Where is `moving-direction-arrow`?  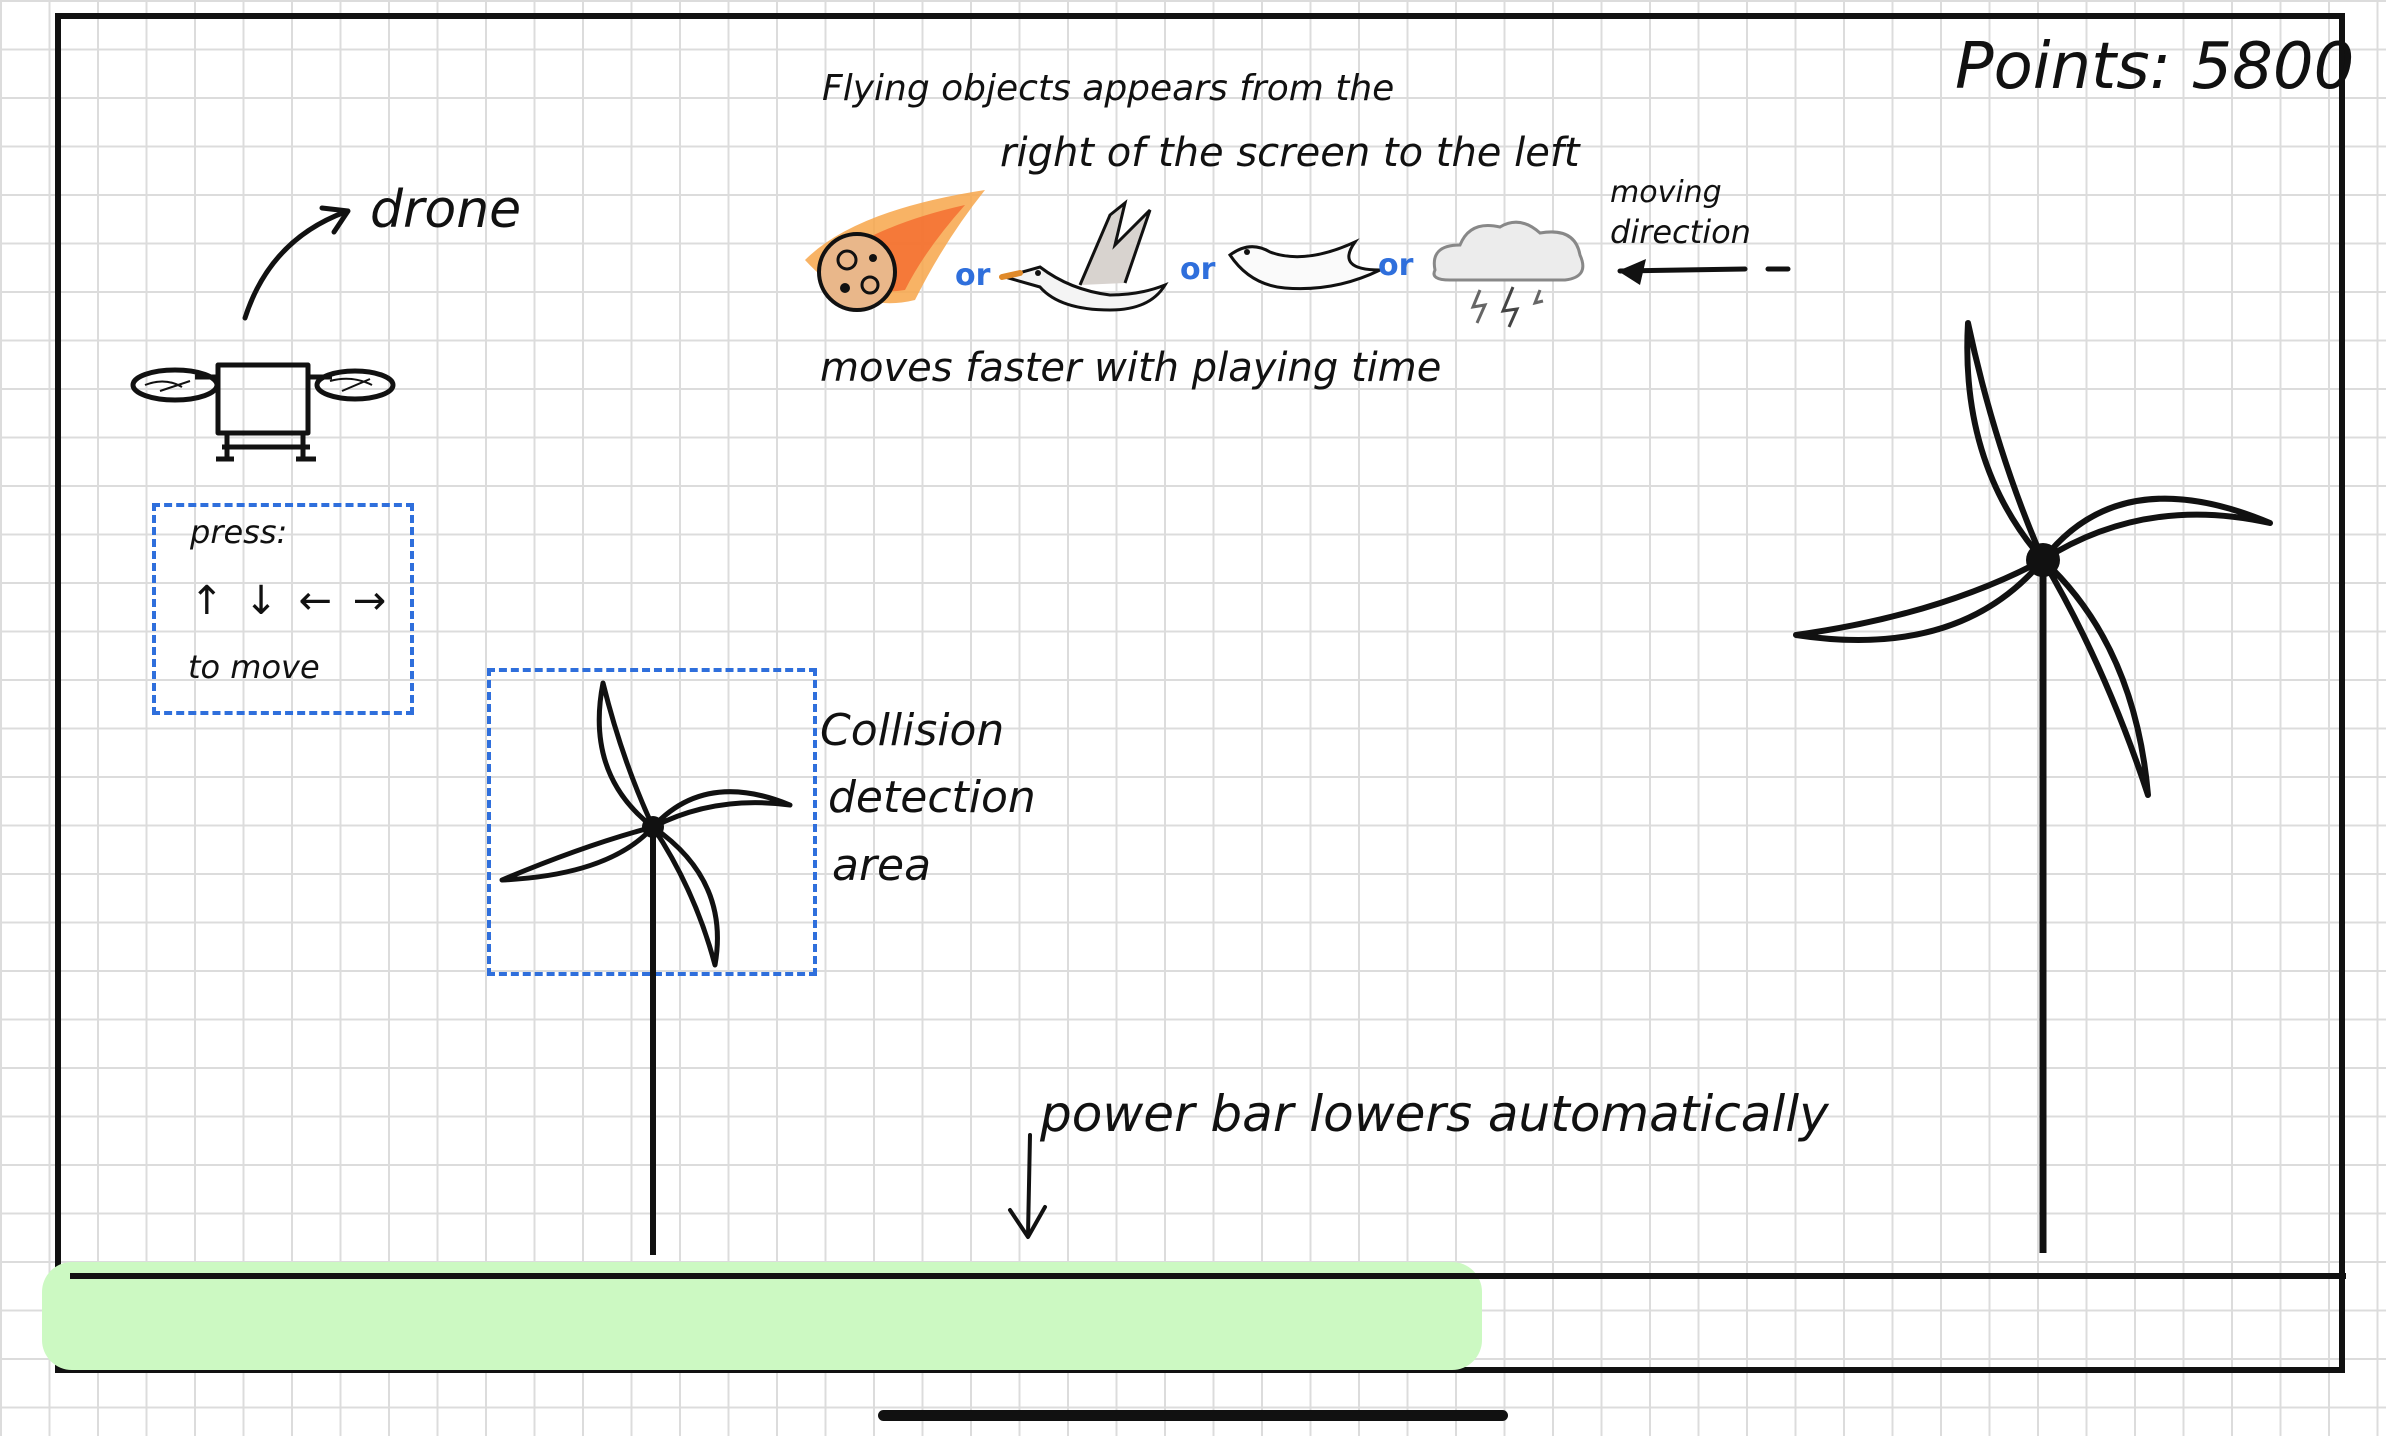
moving-direction-arrow is located at coordinates (1704, 272).